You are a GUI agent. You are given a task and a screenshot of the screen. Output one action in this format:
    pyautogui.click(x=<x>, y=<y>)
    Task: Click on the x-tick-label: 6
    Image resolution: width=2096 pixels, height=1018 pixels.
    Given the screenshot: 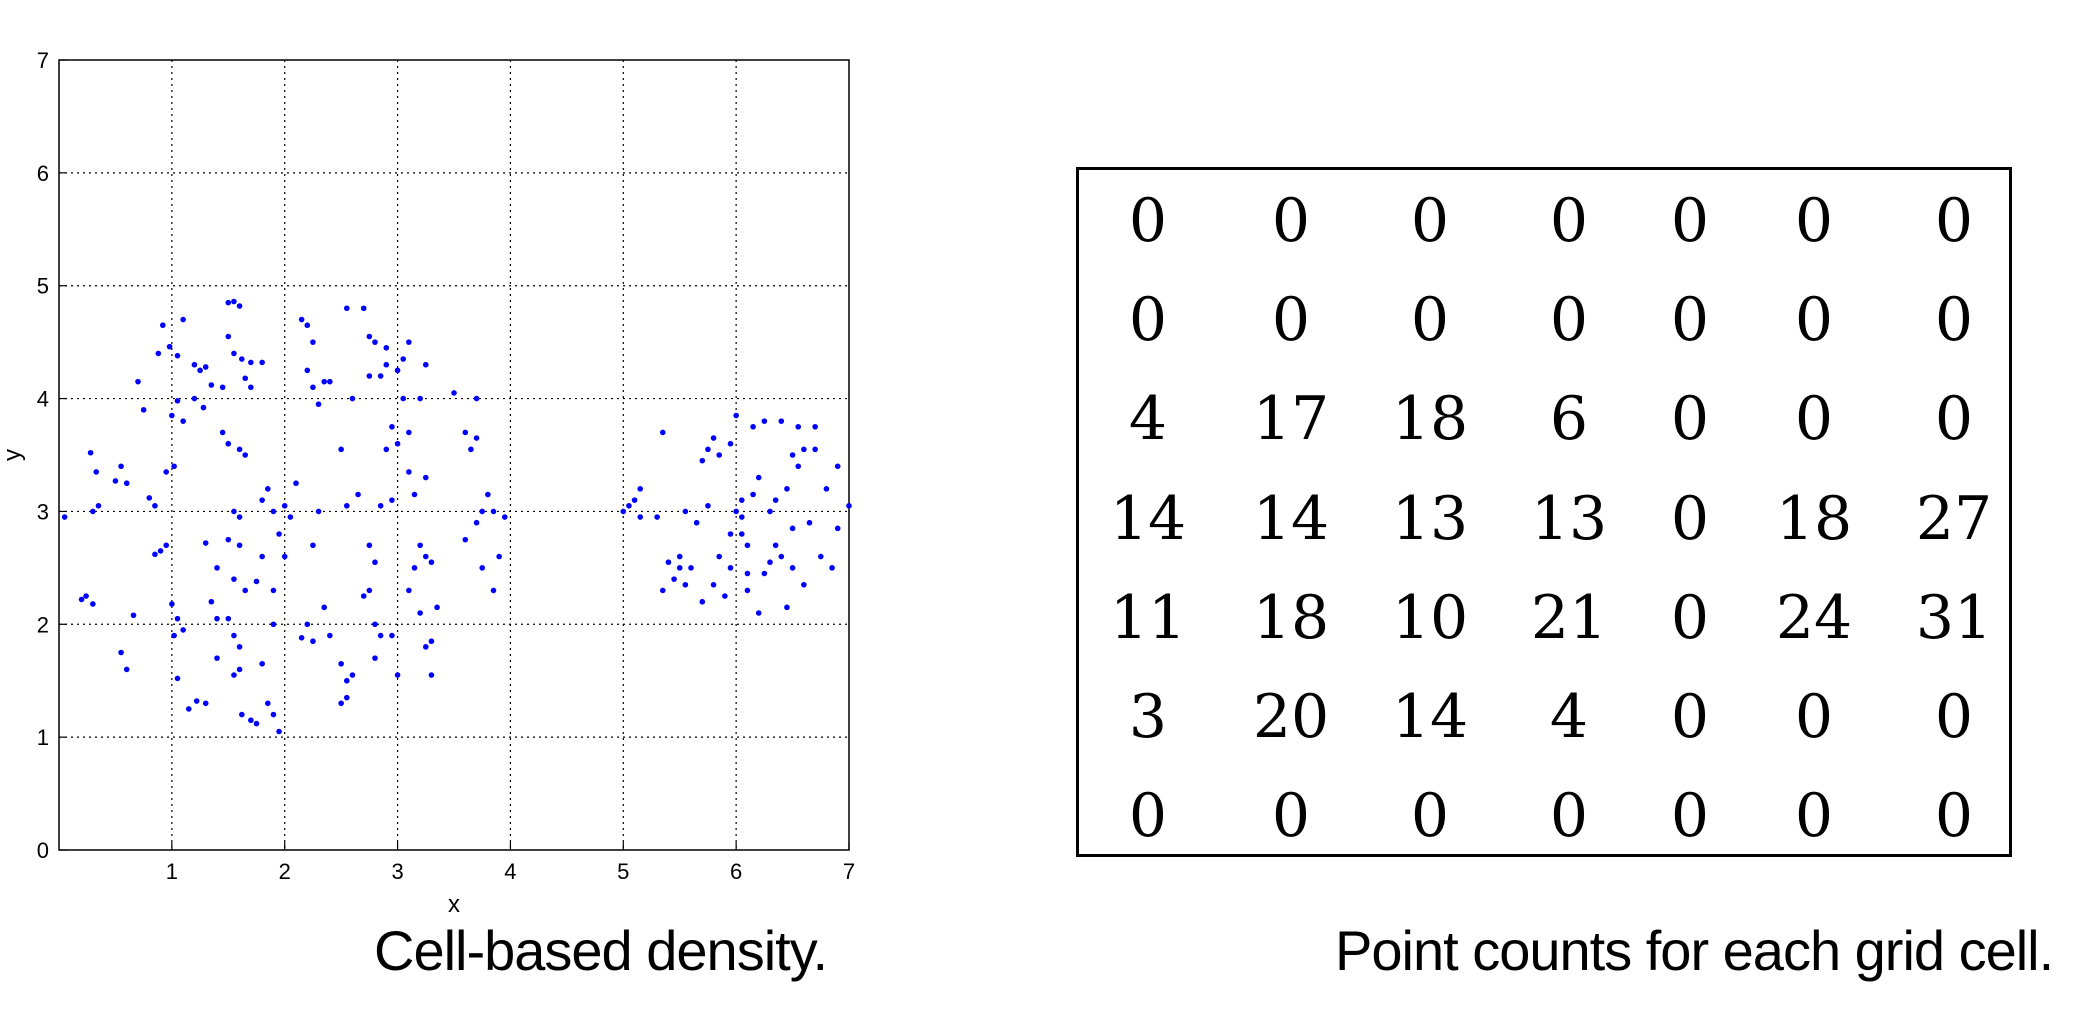 What is the action you would take?
    pyautogui.click(x=736, y=871)
    